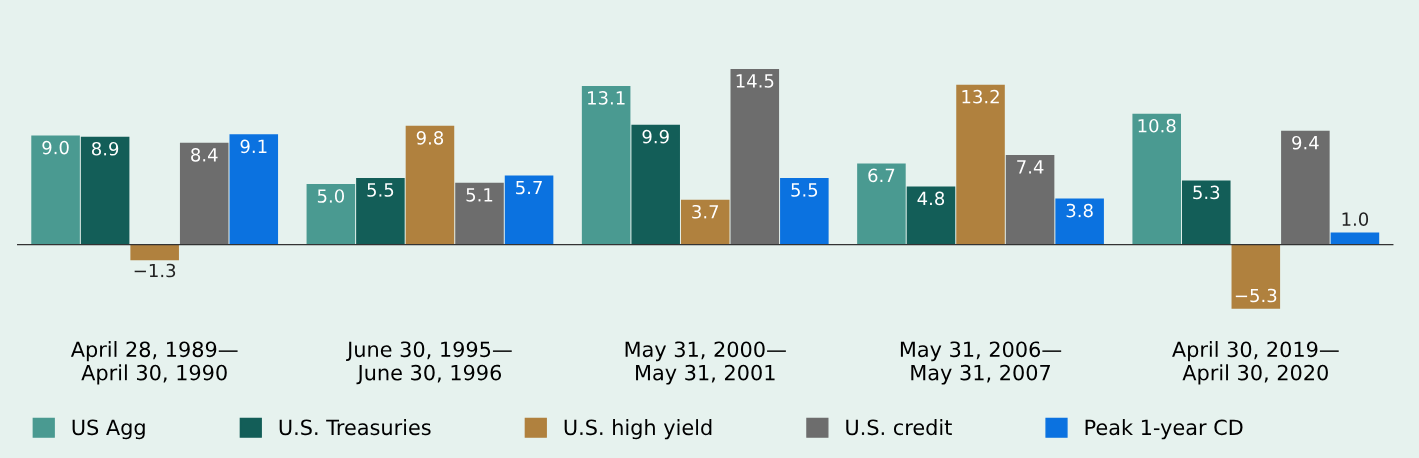 The width and height of the screenshot is (1419, 458). Describe the element at coordinates (1255, 363) in the screenshot. I see `x-tick-label: April 30, 2019— April 30, 2020` at that location.